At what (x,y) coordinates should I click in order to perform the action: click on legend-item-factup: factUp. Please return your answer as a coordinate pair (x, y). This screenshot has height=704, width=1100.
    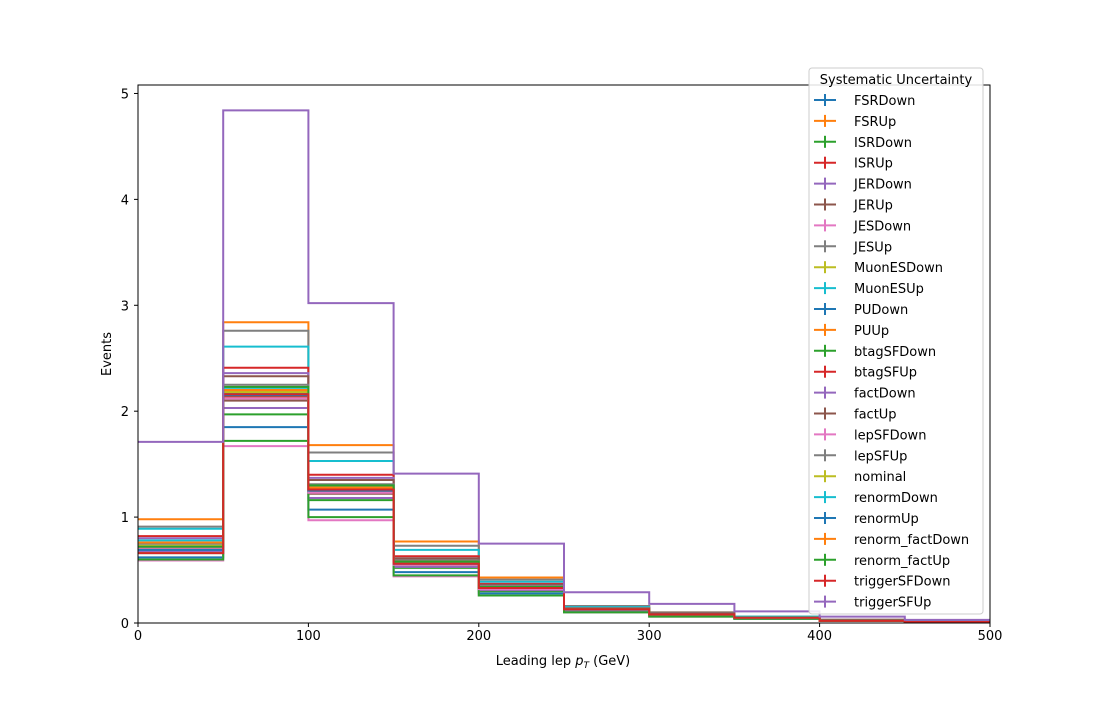
    Looking at the image, I should click on (855, 415).